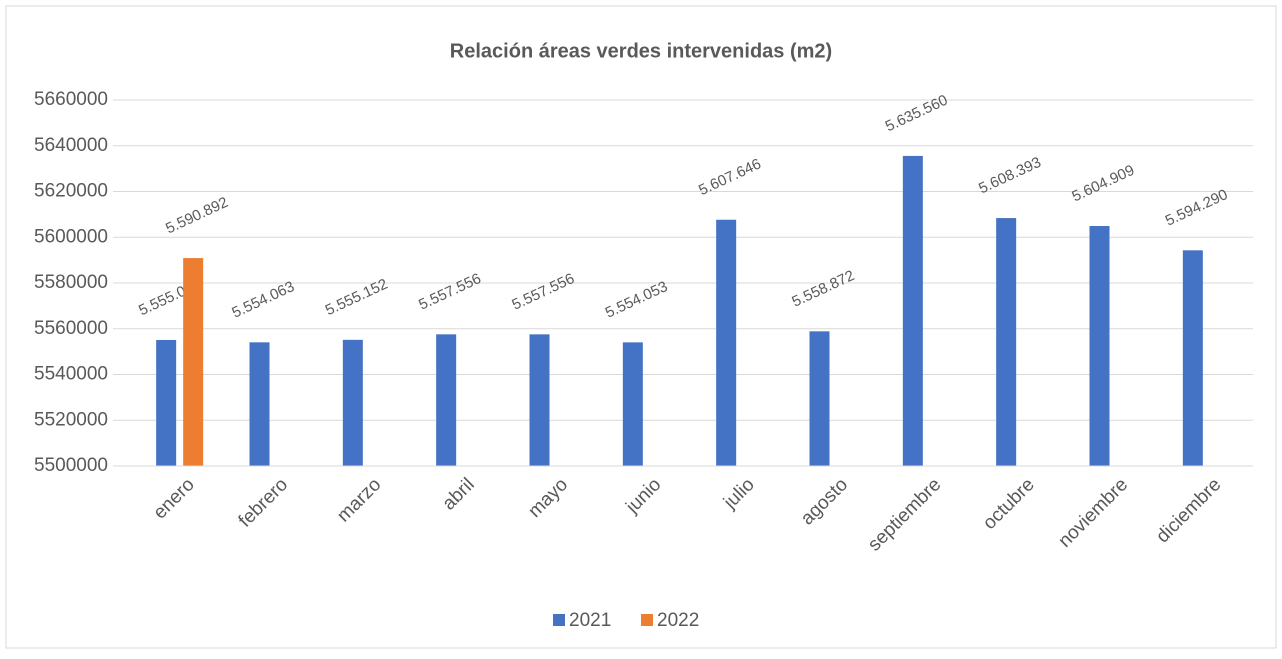 This screenshot has width=1282, height=659. What do you see at coordinates (71, 145) in the screenshot?
I see `y-tick-label: 5640000` at bounding box center [71, 145].